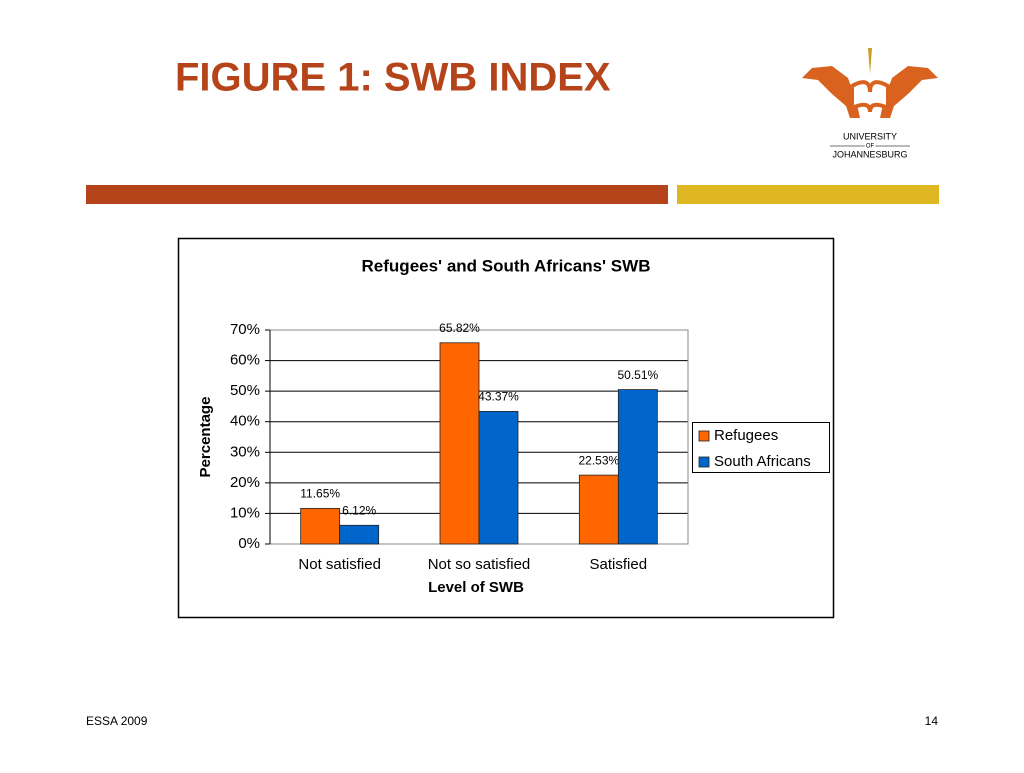  Describe the element at coordinates (637, 375) in the screenshot. I see `value-label: 50.51%` at that location.